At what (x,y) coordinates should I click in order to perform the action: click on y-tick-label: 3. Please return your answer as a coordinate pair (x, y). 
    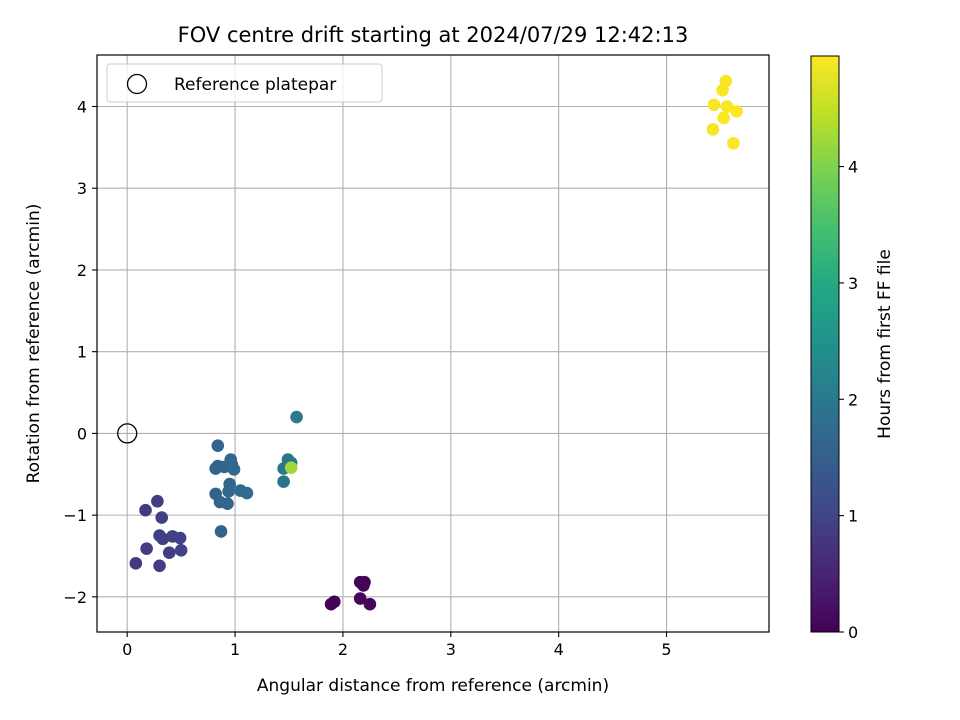
    Looking at the image, I should click on (82, 188).